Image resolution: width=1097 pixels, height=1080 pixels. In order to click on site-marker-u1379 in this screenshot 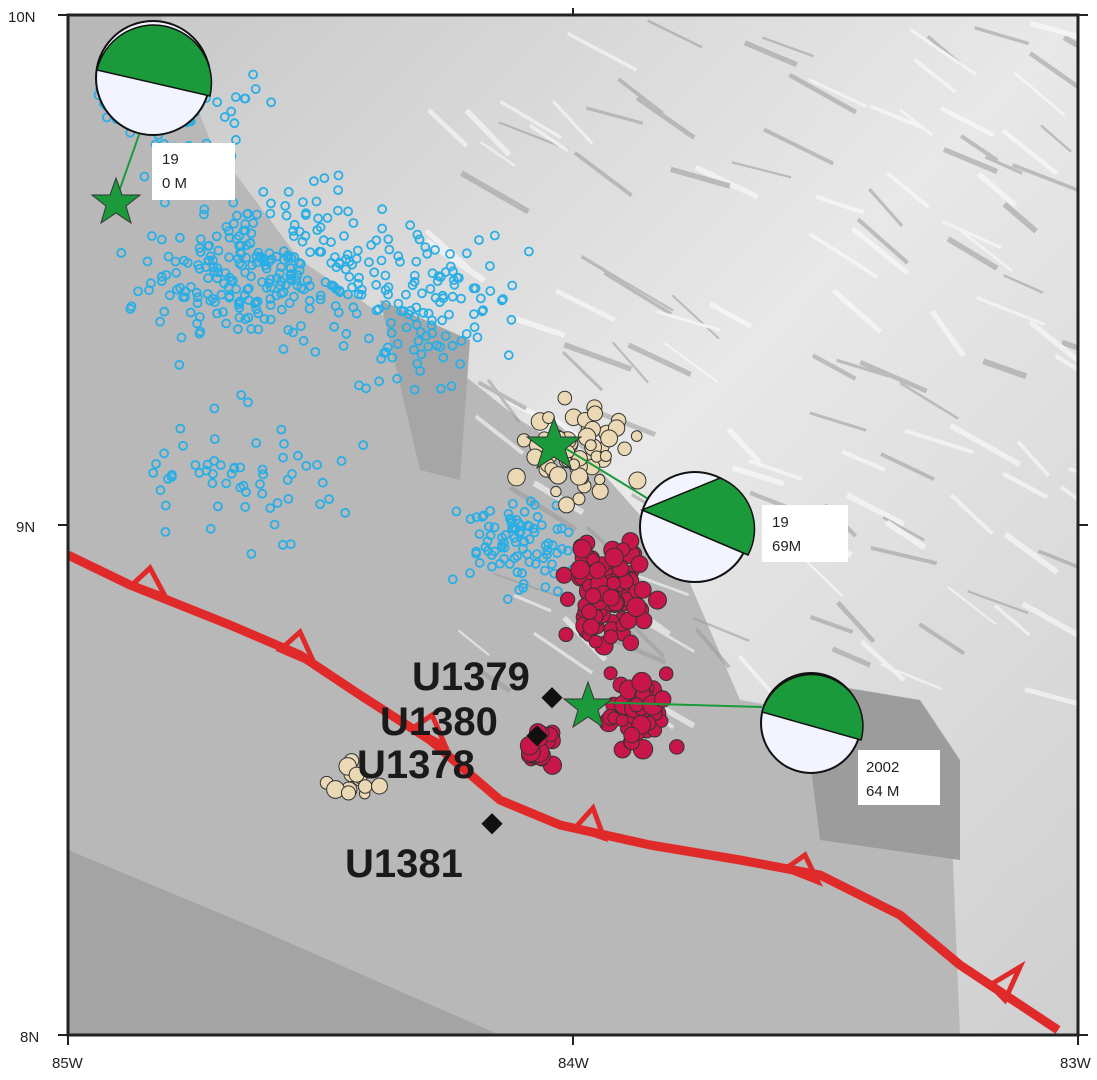, I will do `click(552, 698)`.